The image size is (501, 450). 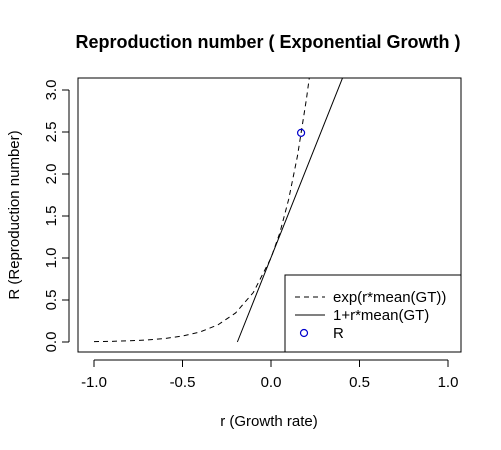 What do you see at coordinates (338, 333) in the screenshot?
I see `legend-label-r: R` at bounding box center [338, 333].